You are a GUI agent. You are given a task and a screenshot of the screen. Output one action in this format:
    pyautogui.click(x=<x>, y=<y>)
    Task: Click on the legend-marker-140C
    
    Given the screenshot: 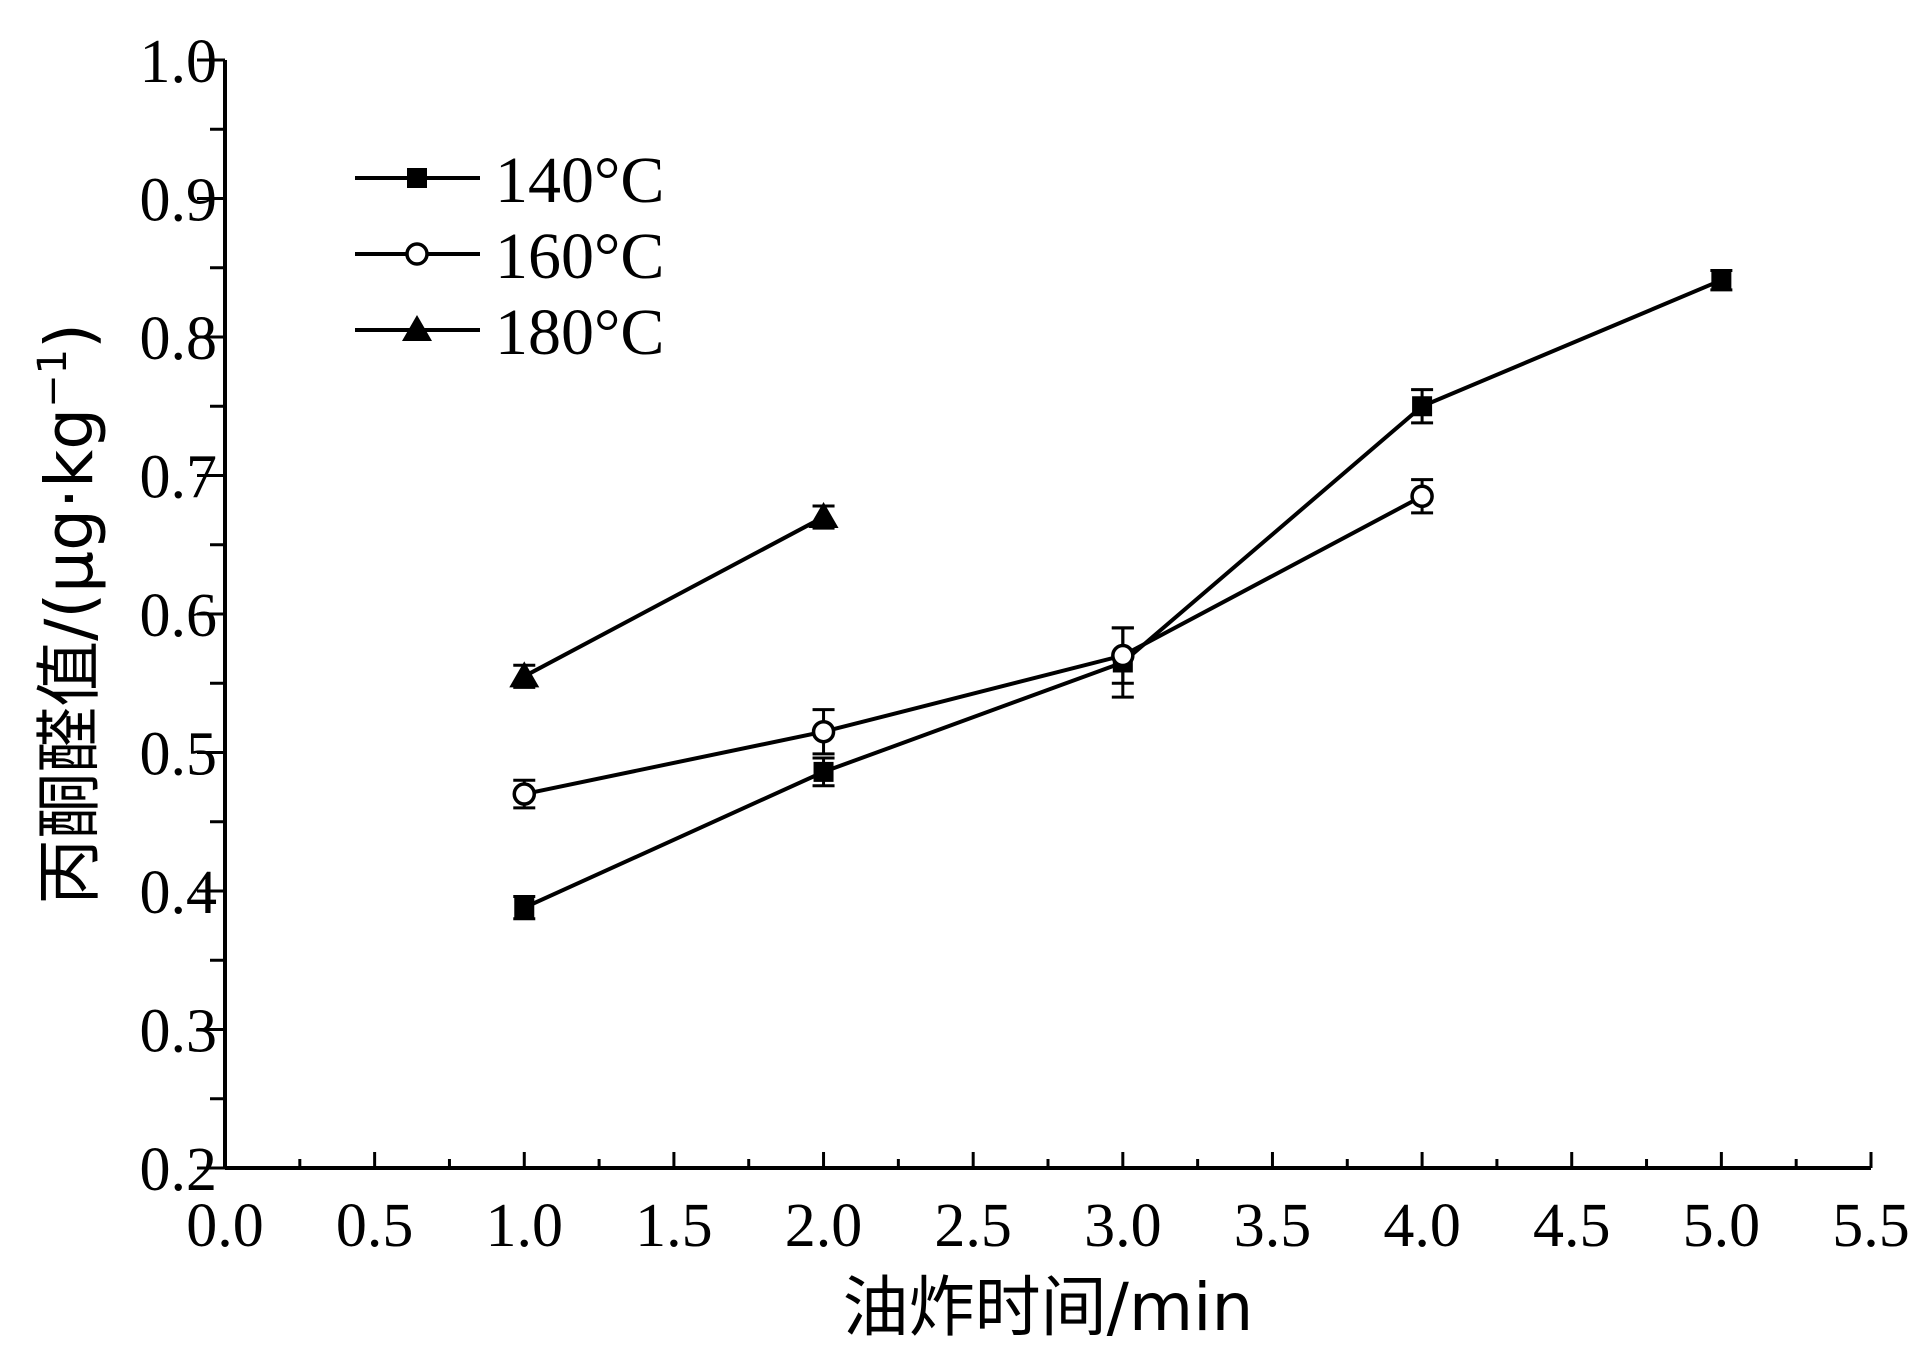 What is the action you would take?
    pyautogui.click(x=417, y=178)
    